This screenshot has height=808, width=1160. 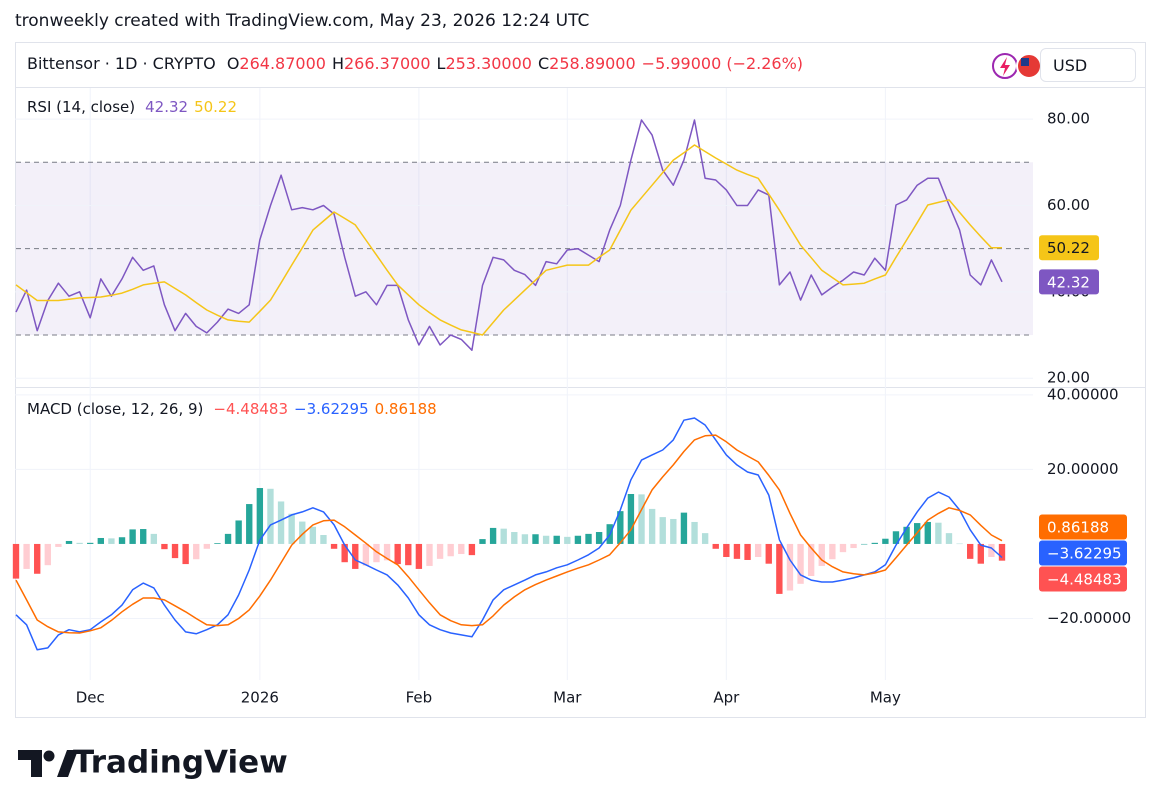 I want to click on y-tick-label: 20.00000, so click(x=1083, y=469).